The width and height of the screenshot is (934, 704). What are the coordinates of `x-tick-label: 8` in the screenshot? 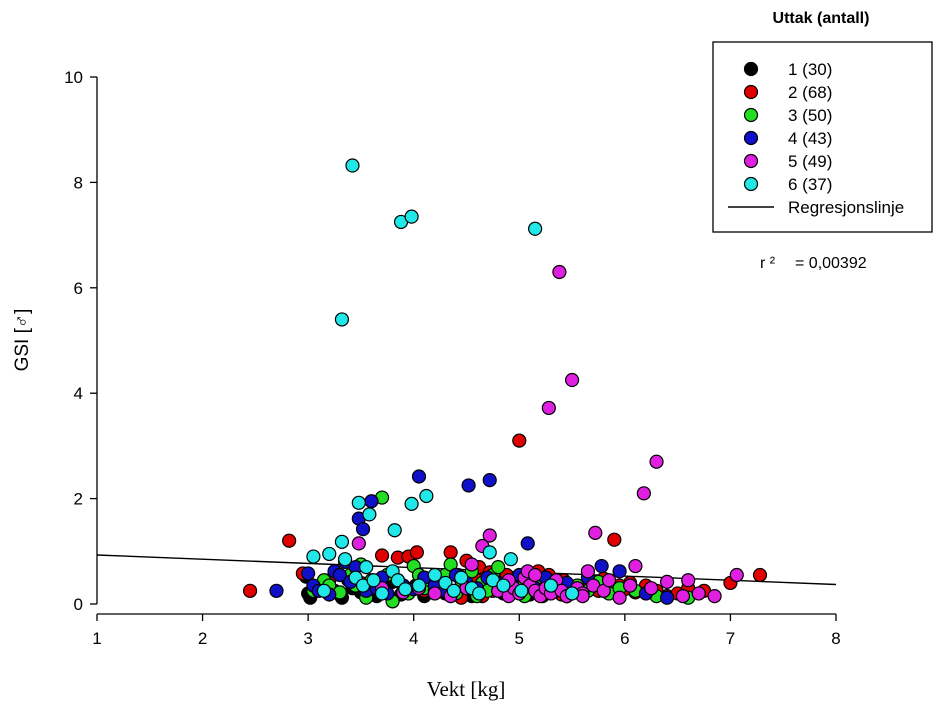 It's located at (835, 638).